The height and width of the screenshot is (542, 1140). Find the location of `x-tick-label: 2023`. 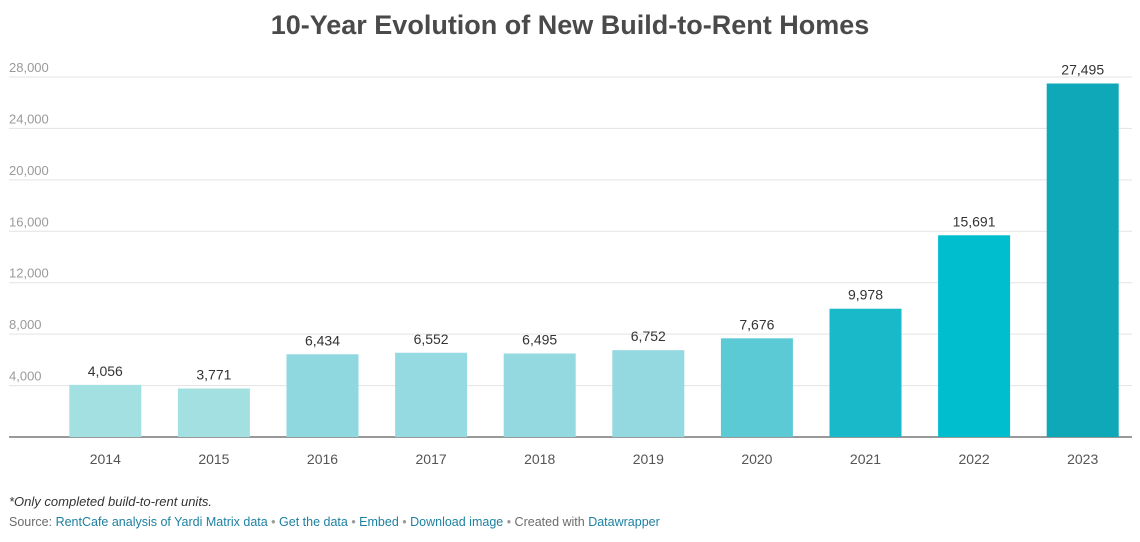

x-tick-label: 2023 is located at coordinates (1082, 459).